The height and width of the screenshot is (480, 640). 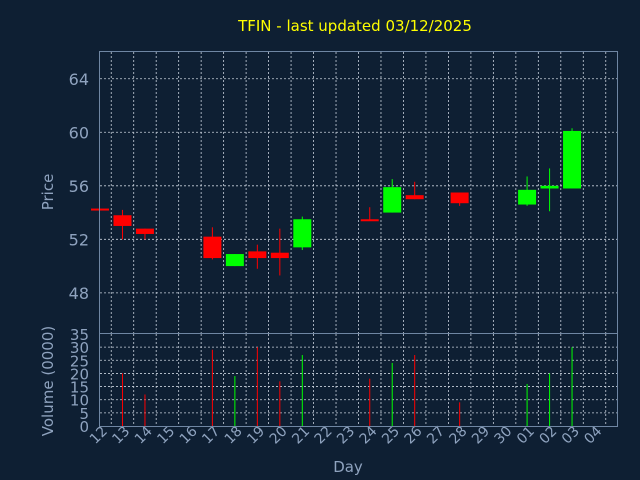 What do you see at coordinates (99, 436) in the screenshot?
I see `x-tick-label: 12` at bounding box center [99, 436].